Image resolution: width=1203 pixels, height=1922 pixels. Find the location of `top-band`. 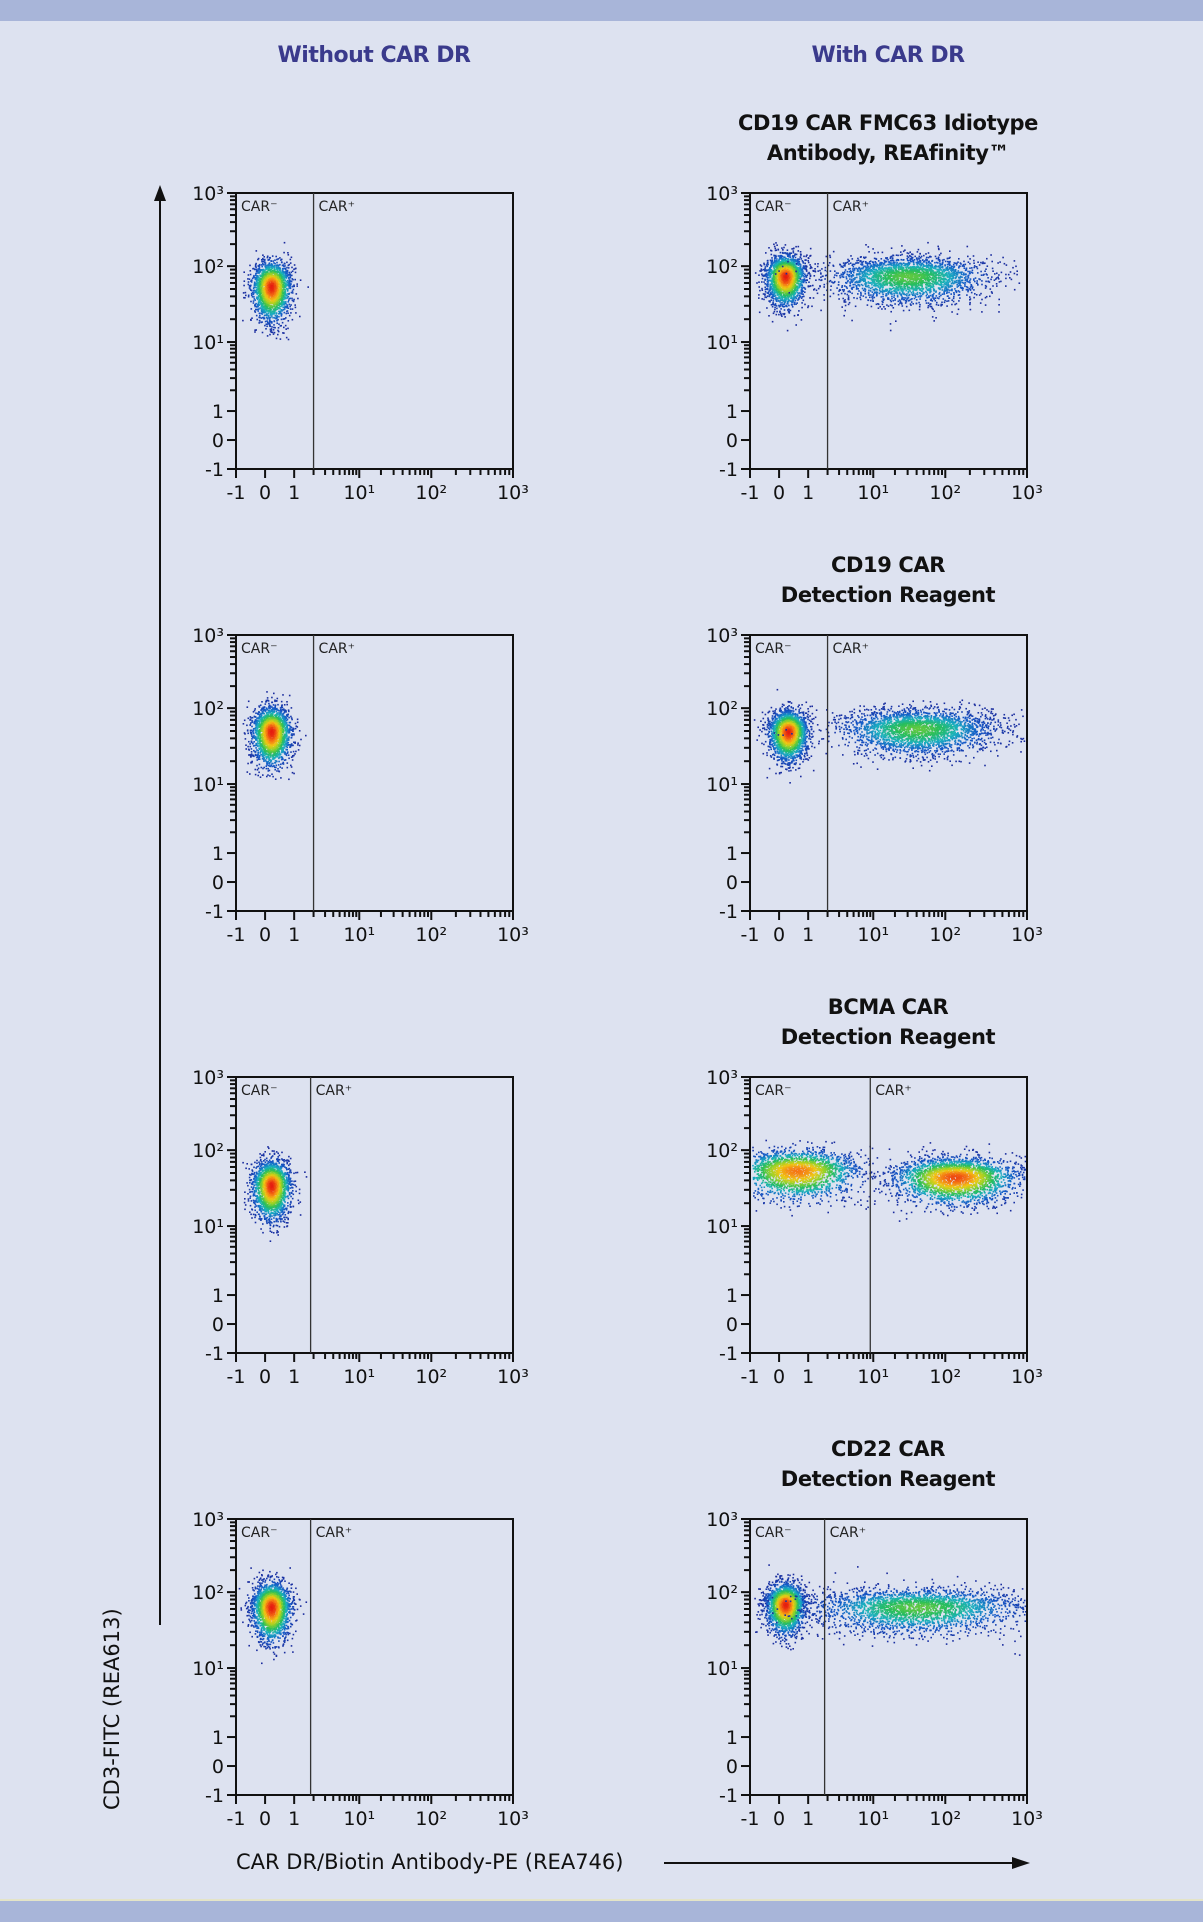

top-band is located at coordinates (601, 10).